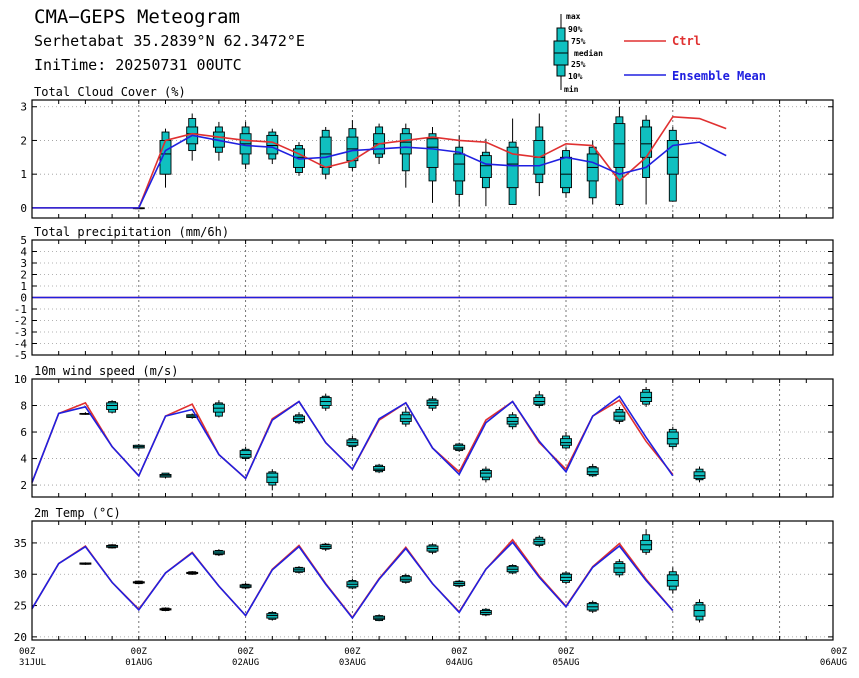  What do you see at coordinates (23, 208) in the screenshot?
I see `y-tick-label: 0` at bounding box center [23, 208].